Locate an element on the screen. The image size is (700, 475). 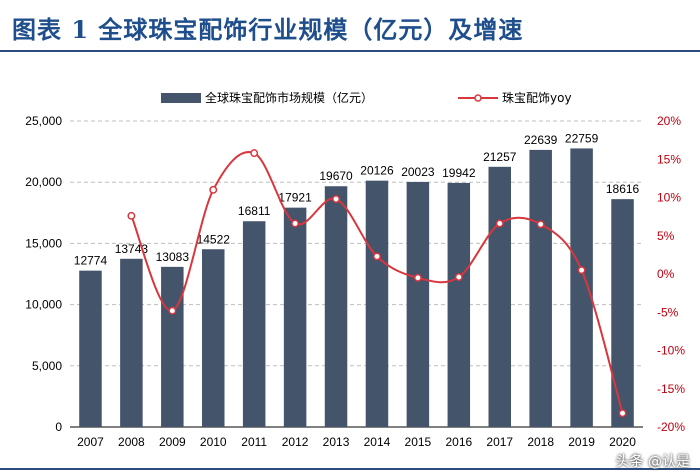
bar-value-label: 20023 is located at coordinates (418, 172).